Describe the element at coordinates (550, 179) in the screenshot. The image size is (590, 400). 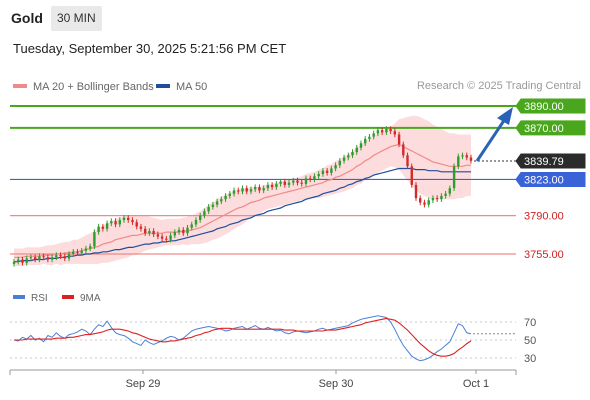
I see `price-tag-3823.00: 3823.00` at that location.